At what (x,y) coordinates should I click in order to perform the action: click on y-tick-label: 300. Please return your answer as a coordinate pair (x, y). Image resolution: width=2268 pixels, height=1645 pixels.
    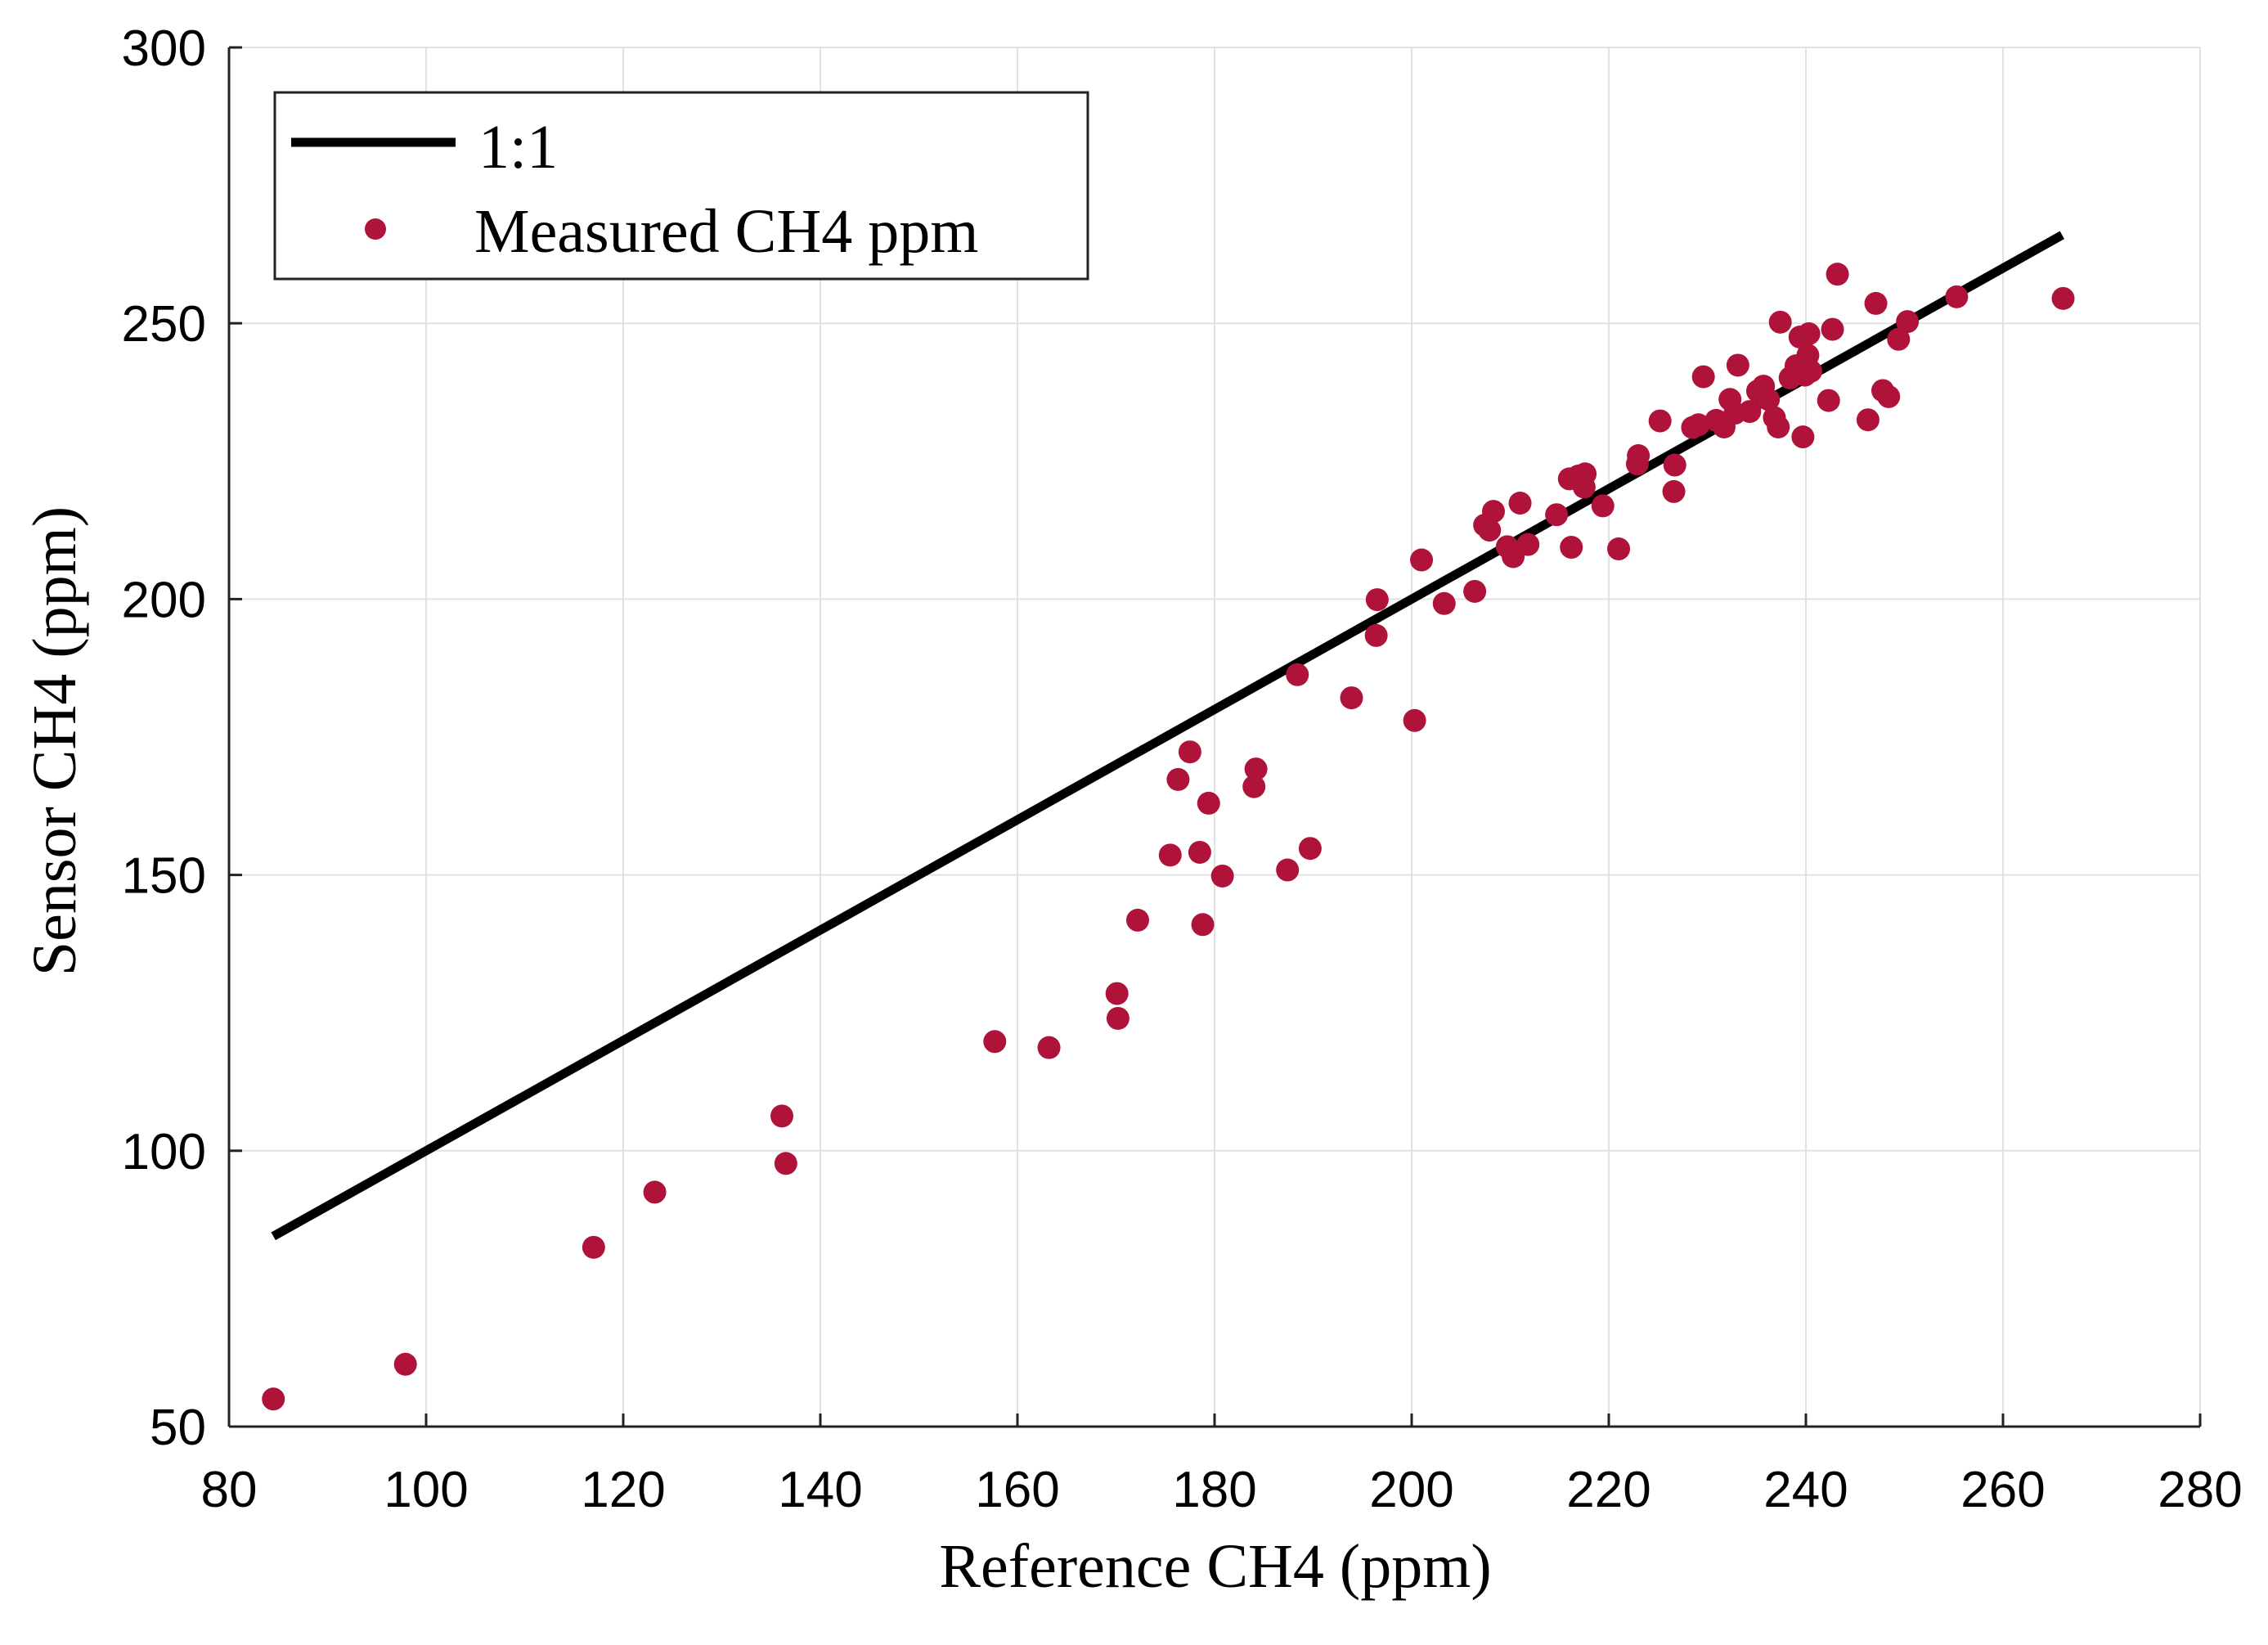
    Looking at the image, I should click on (164, 48).